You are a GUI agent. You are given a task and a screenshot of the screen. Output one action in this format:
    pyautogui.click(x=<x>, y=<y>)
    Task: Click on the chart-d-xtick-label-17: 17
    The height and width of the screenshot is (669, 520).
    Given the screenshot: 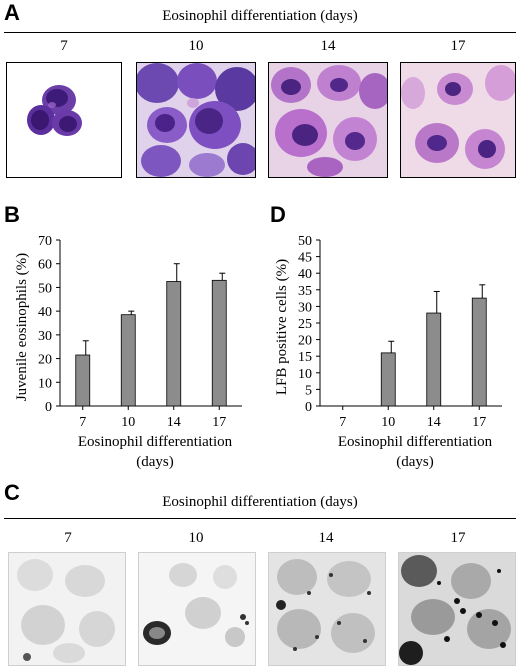 What is the action you would take?
    pyautogui.click(x=479, y=422)
    